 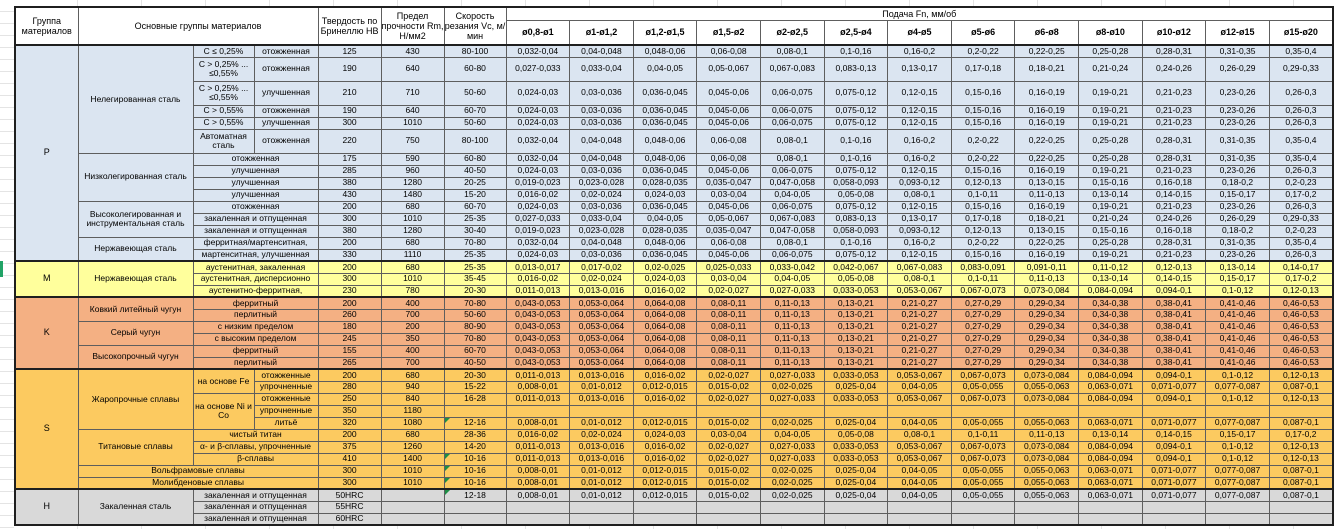 I want to click on cell-feed: 0,26-0,3, so click(x=1301, y=111).